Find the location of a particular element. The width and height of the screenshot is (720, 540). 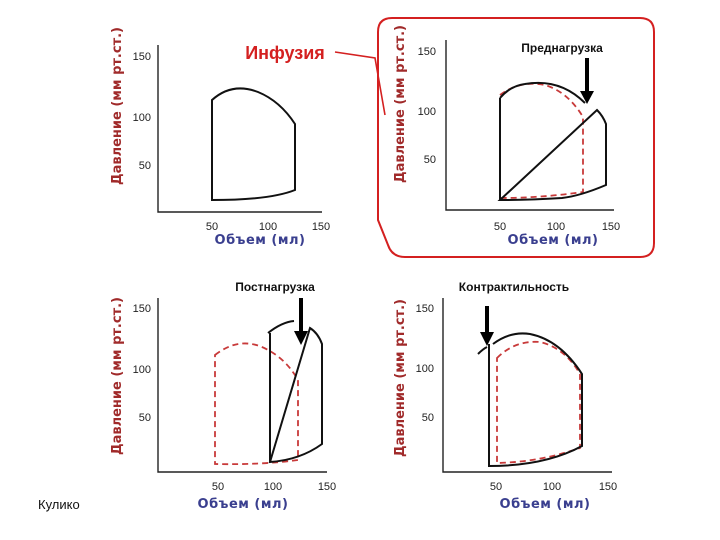

author-text: Кулико is located at coordinates (59, 504).